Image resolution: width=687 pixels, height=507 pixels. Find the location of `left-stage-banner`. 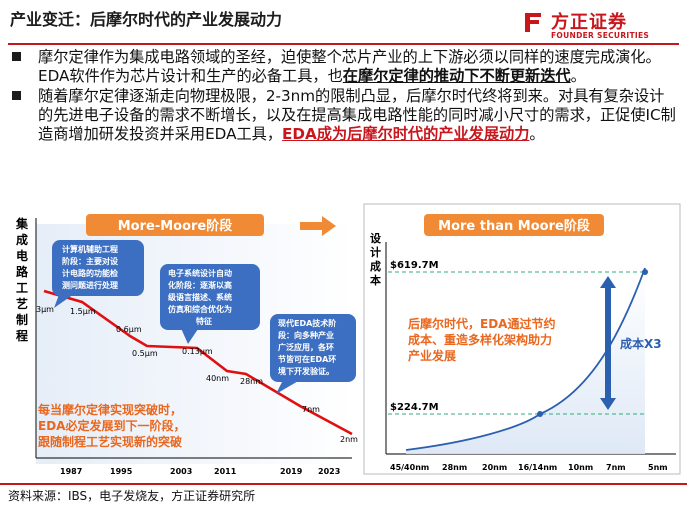

left-stage-banner is located at coordinates (175, 225).